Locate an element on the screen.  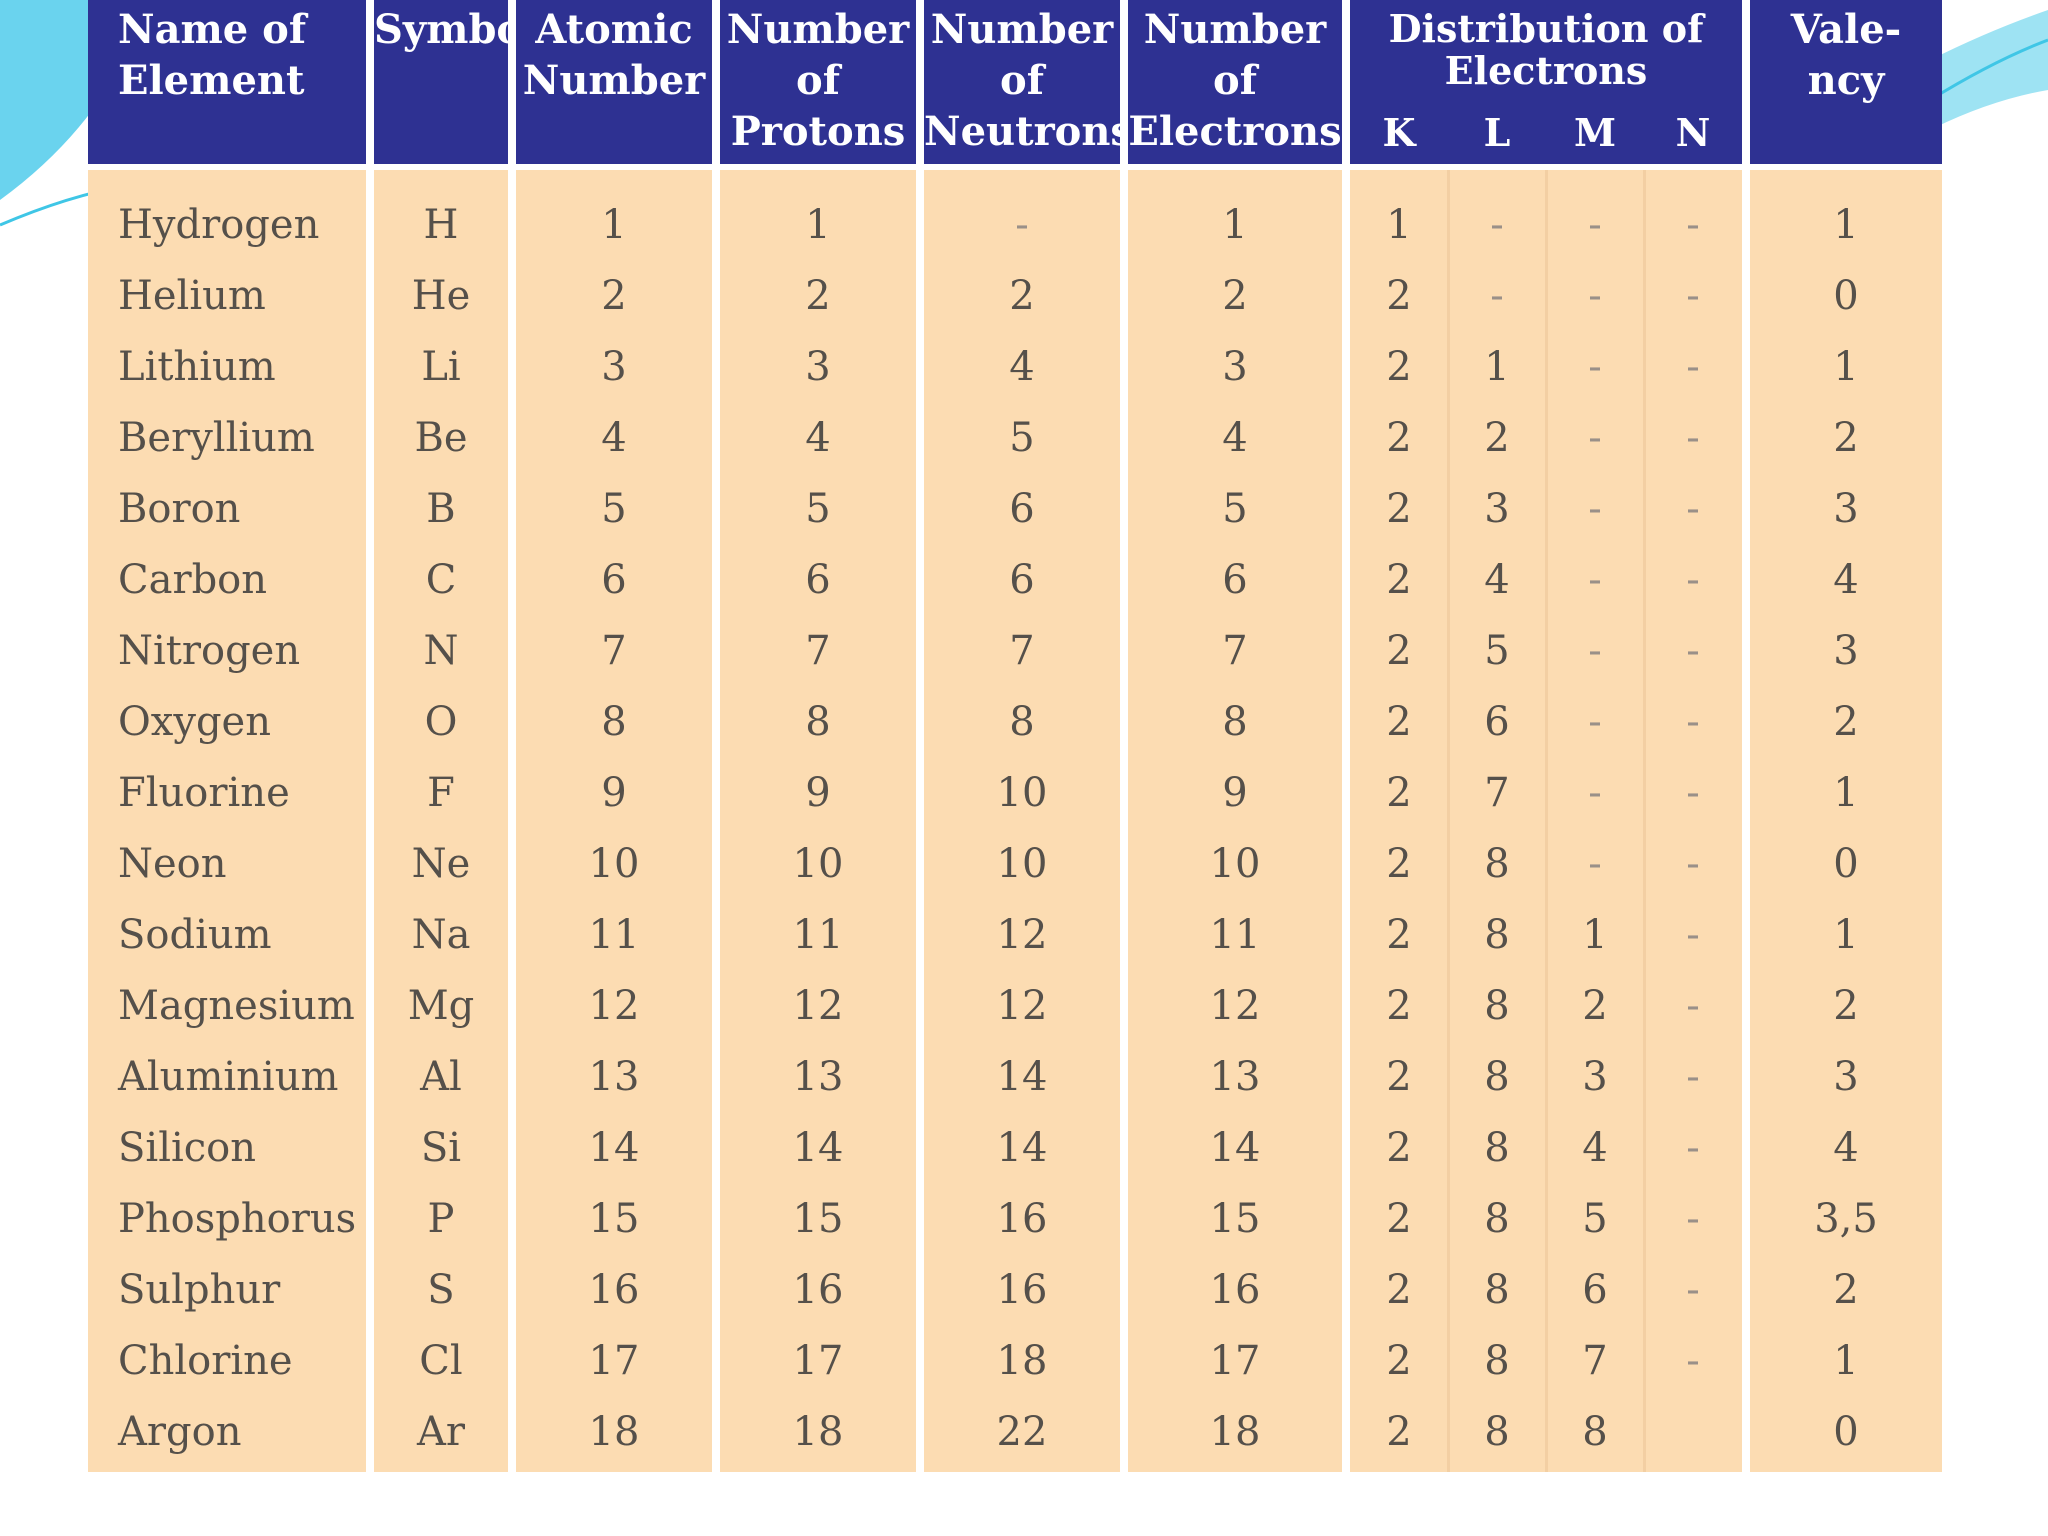
cell-name: Magnesium is located at coordinates (236, 1006).